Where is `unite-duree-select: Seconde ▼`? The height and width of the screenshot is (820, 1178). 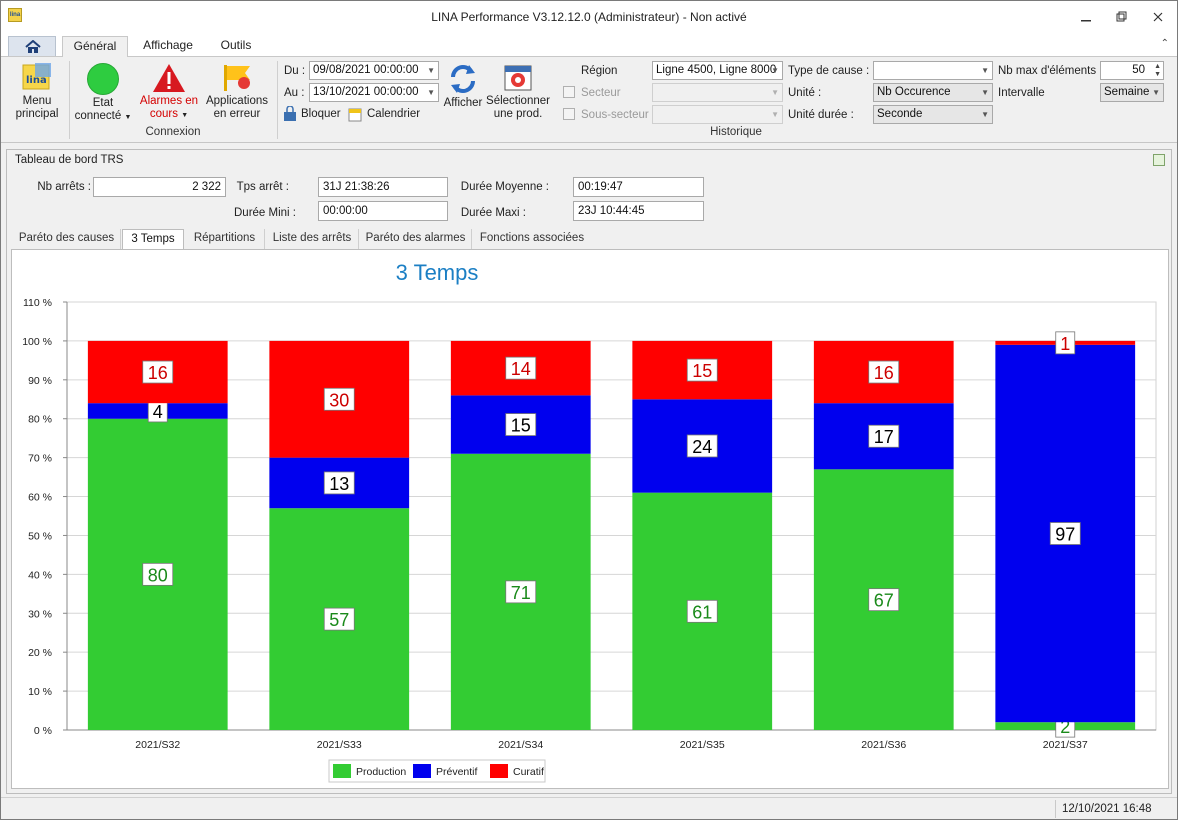 unite-duree-select: Seconde ▼ is located at coordinates (933, 114).